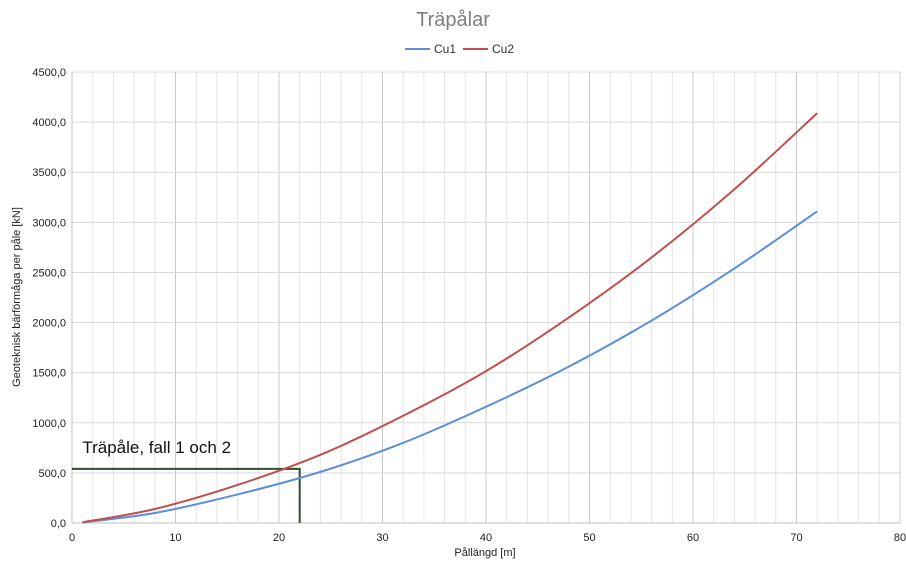  Describe the element at coordinates (49, 273) in the screenshot. I see `y-tick-label: 2500,0` at that location.